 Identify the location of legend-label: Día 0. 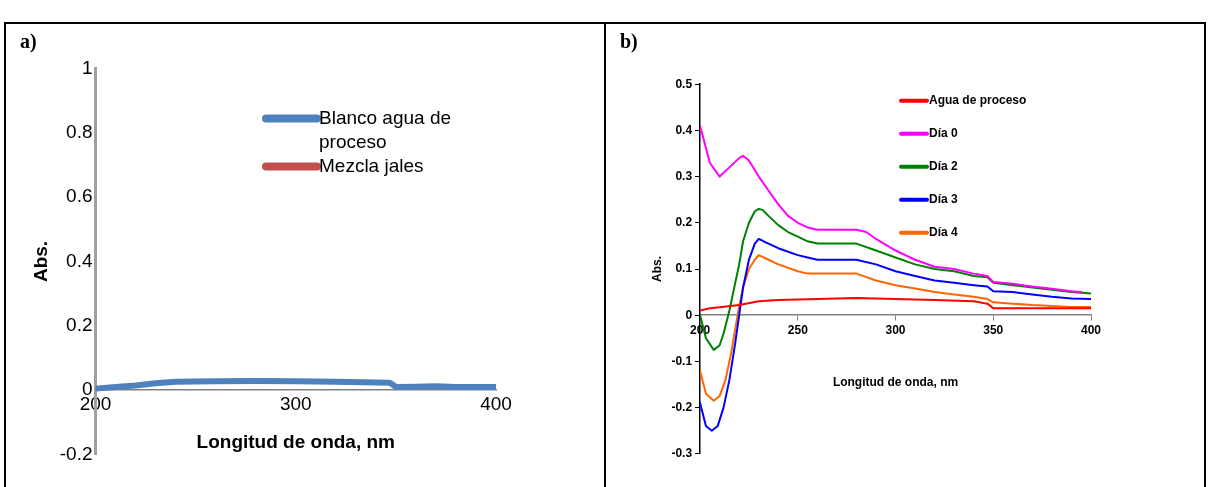
(944, 133).